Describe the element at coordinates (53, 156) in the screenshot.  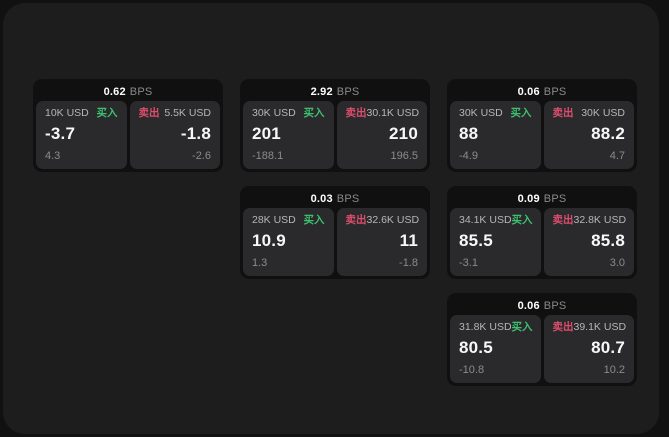
I see `buy-delta: 4.3` at that location.